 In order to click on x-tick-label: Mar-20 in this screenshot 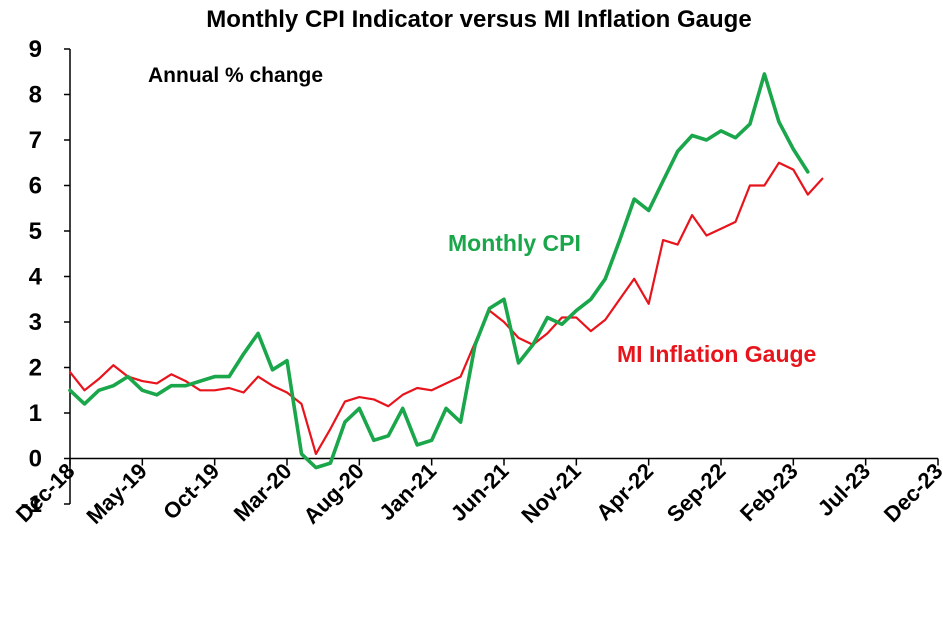, I will do `click(263, 492)`.